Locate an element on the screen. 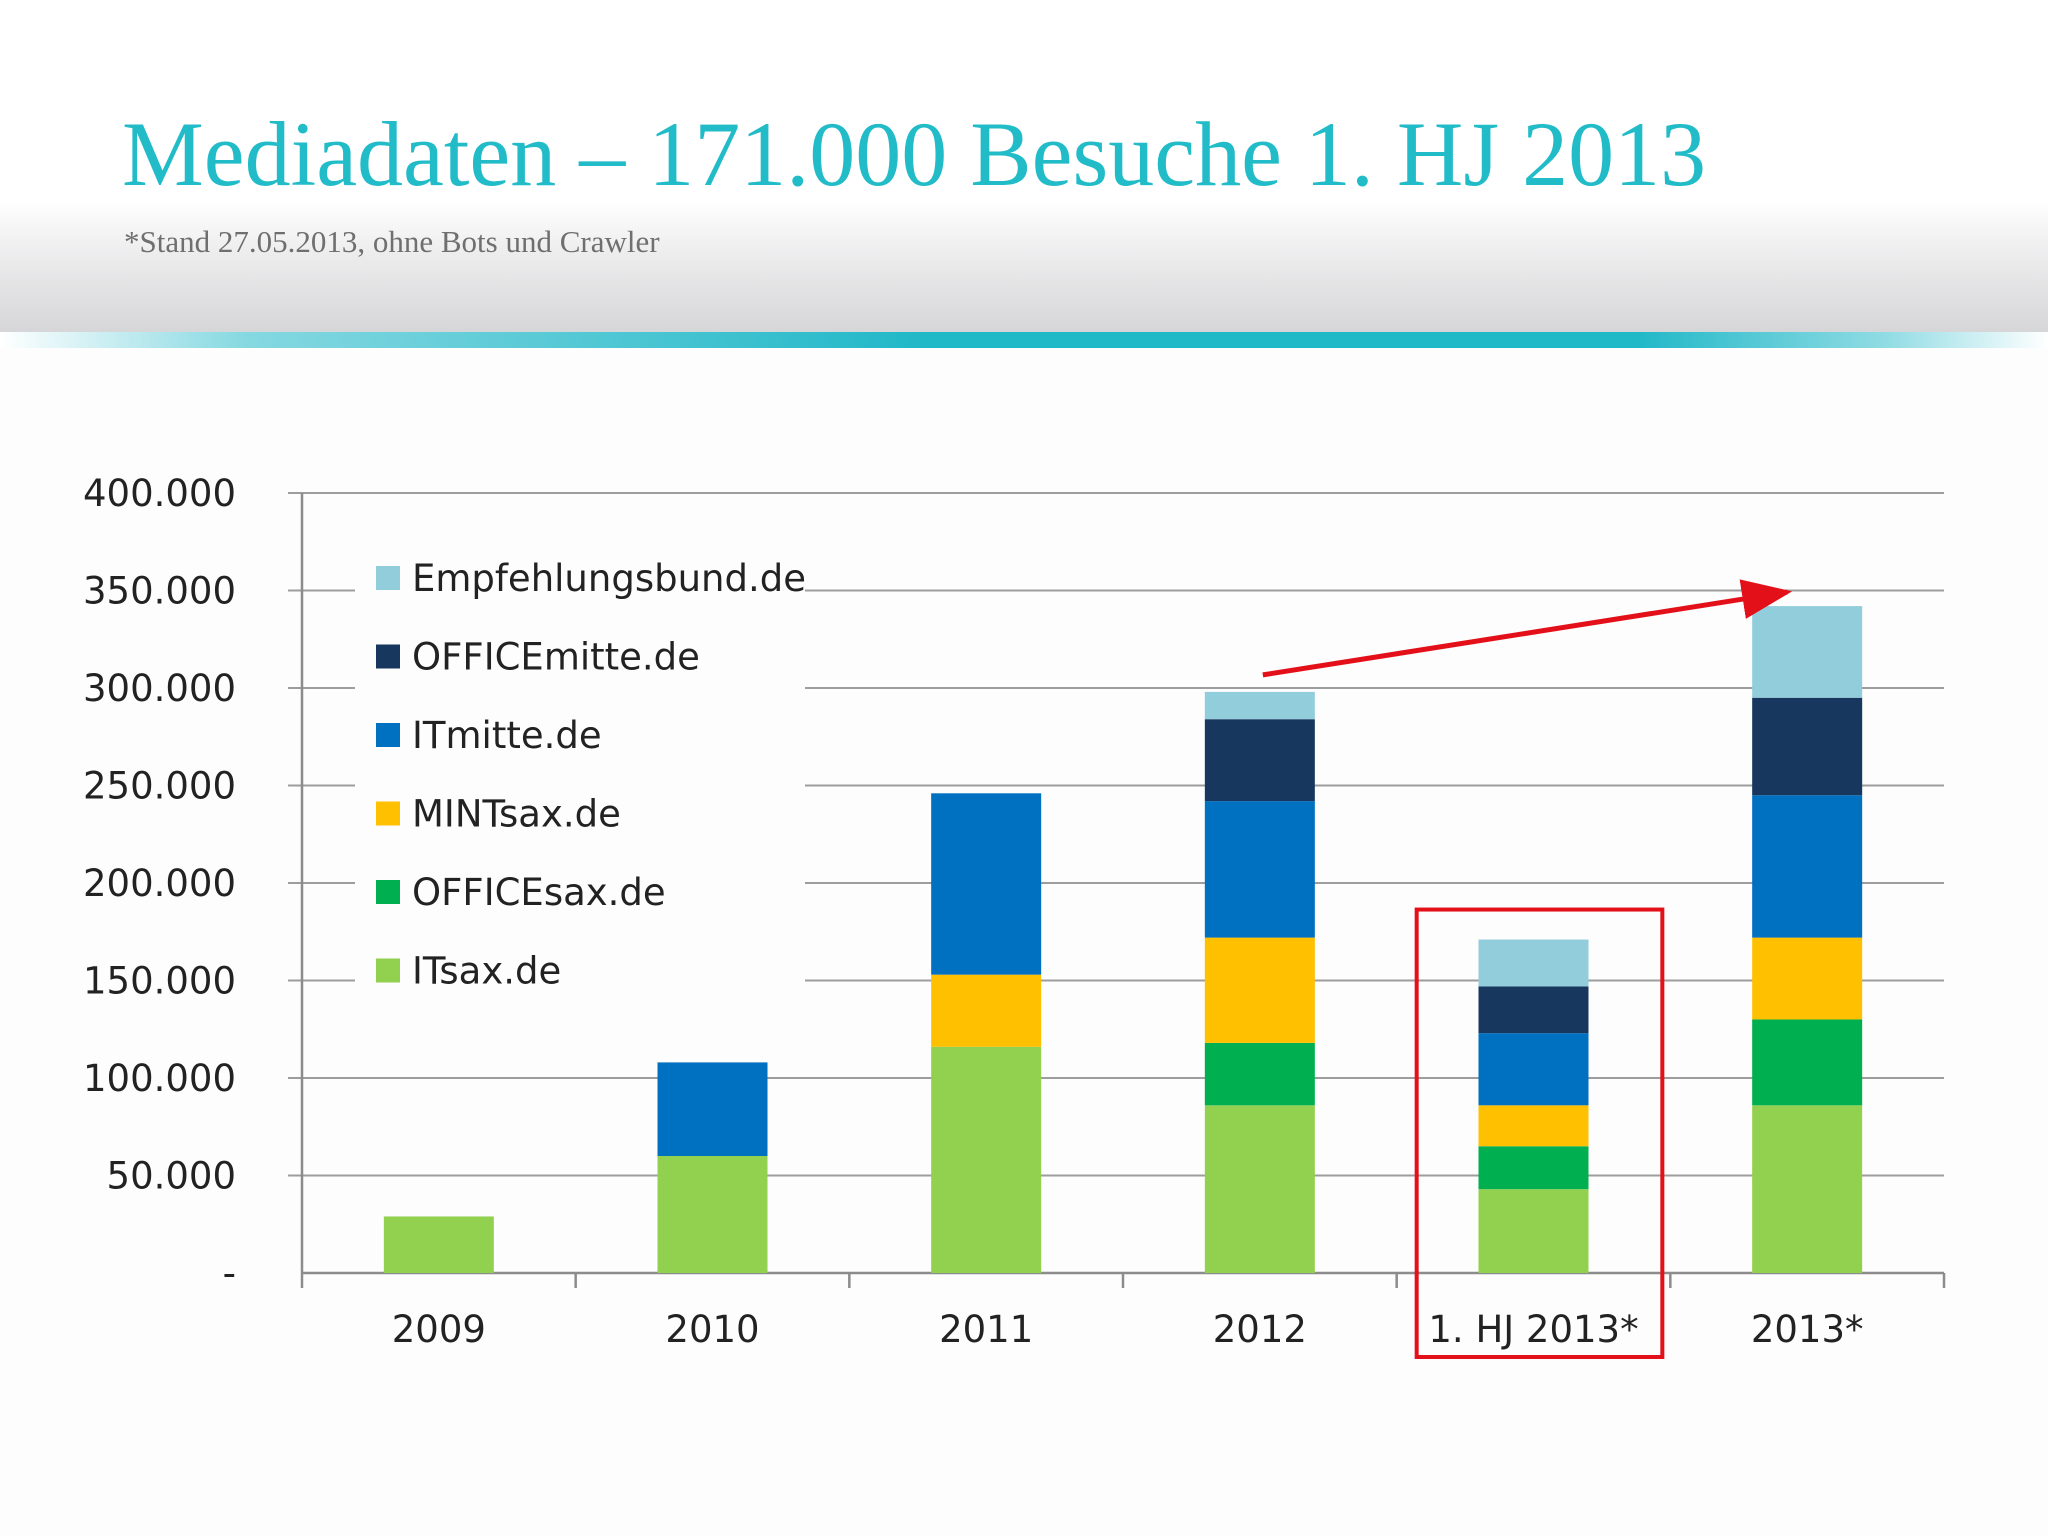 The height and width of the screenshot is (1536, 2048). legend-swatch-itmitte-de is located at coordinates (388, 735).